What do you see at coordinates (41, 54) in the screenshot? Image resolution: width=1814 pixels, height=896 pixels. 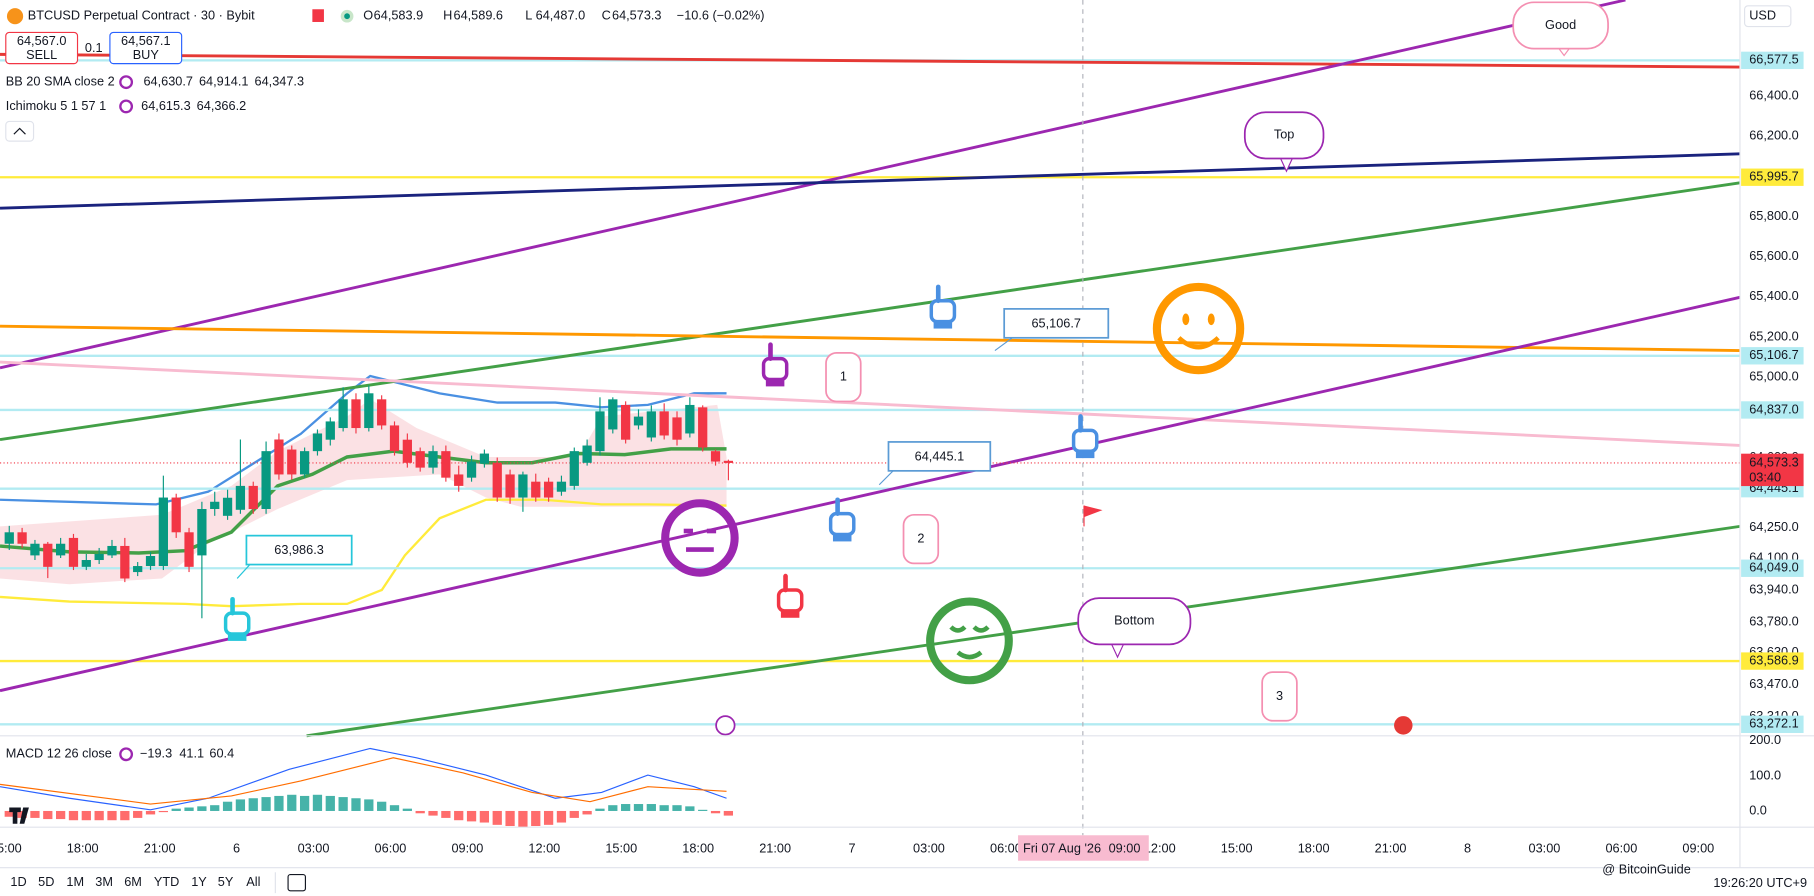 I see `sell-label: SELL` at bounding box center [41, 54].